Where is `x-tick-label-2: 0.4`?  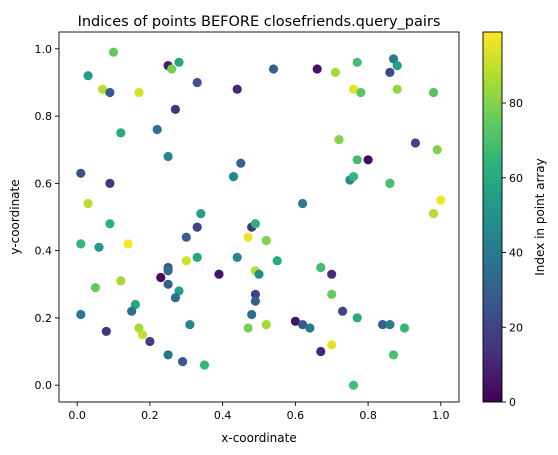 x-tick-label-2: 0.4 is located at coordinates (223, 415).